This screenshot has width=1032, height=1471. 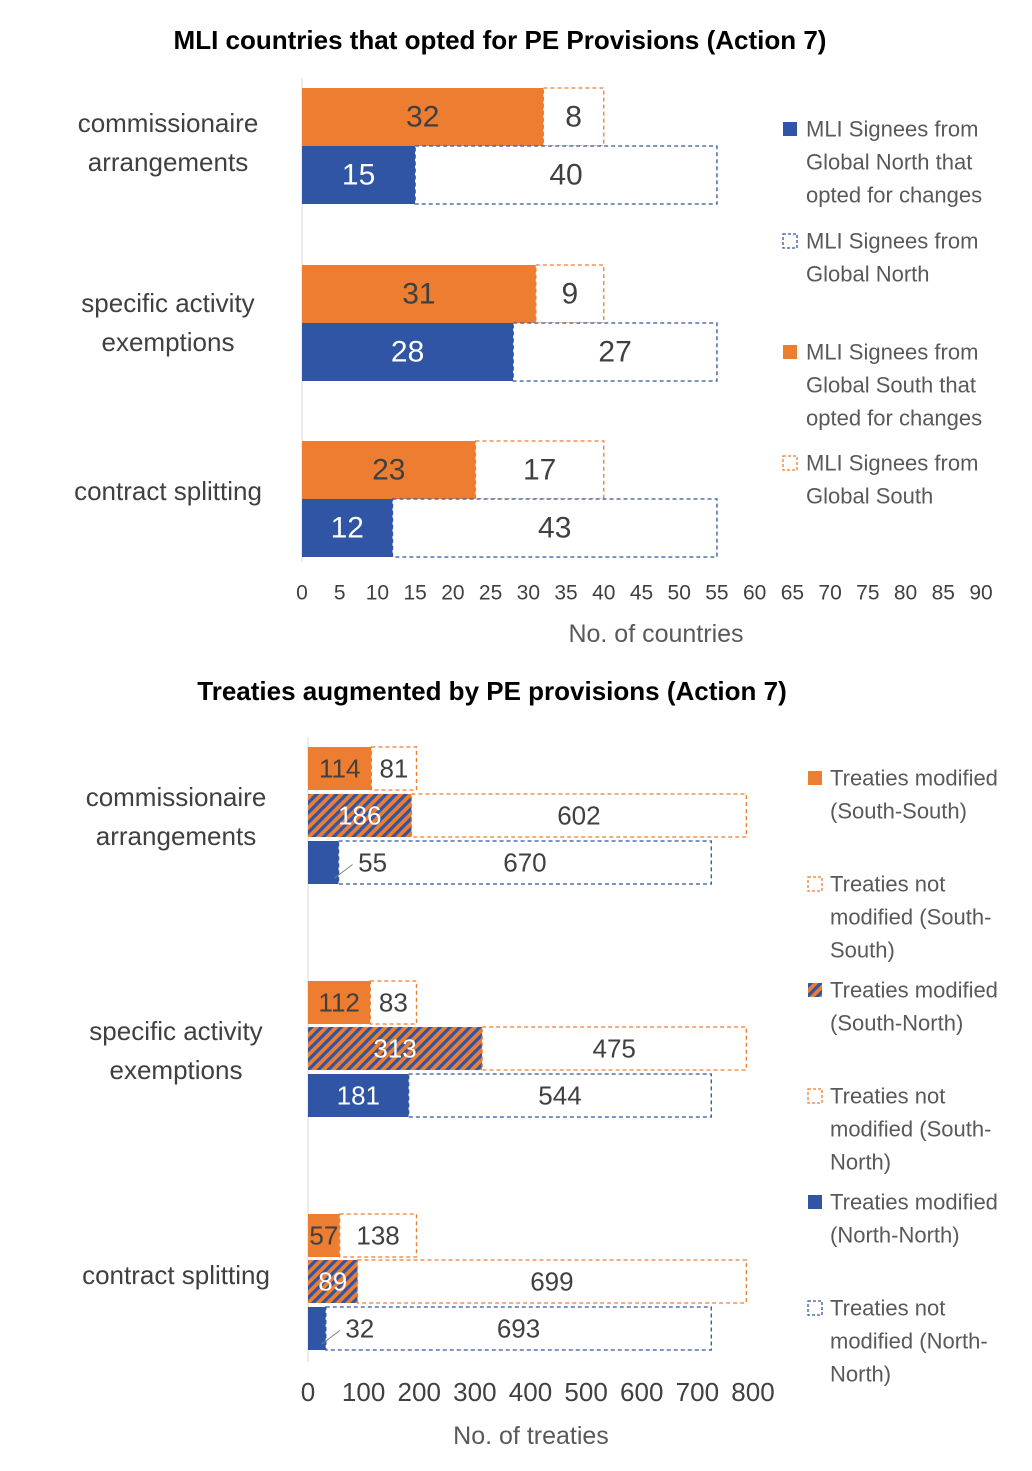 I want to click on chart1-x-tick-label: 30, so click(x=528, y=593).